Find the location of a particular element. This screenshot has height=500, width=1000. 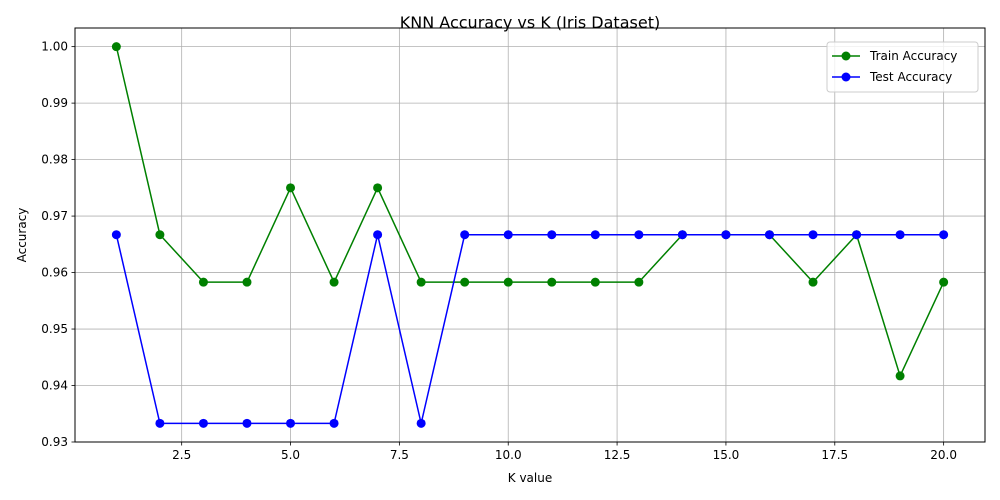

x-tick-label: 20.0 is located at coordinates (943, 455).